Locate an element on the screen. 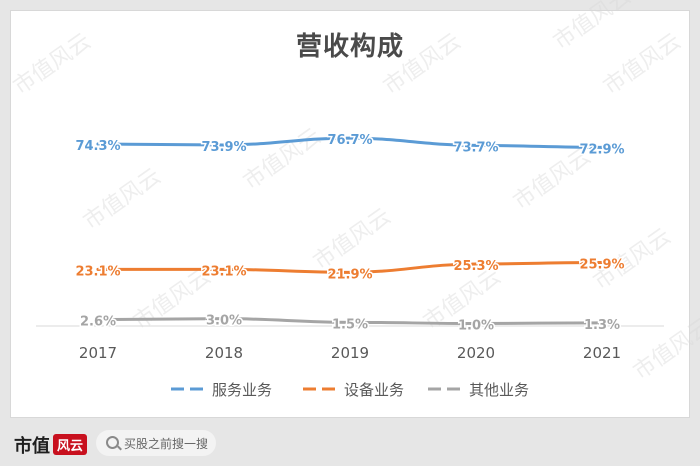 This screenshot has width=700, height=466. data-label: 21.9% is located at coordinates (349, 274).